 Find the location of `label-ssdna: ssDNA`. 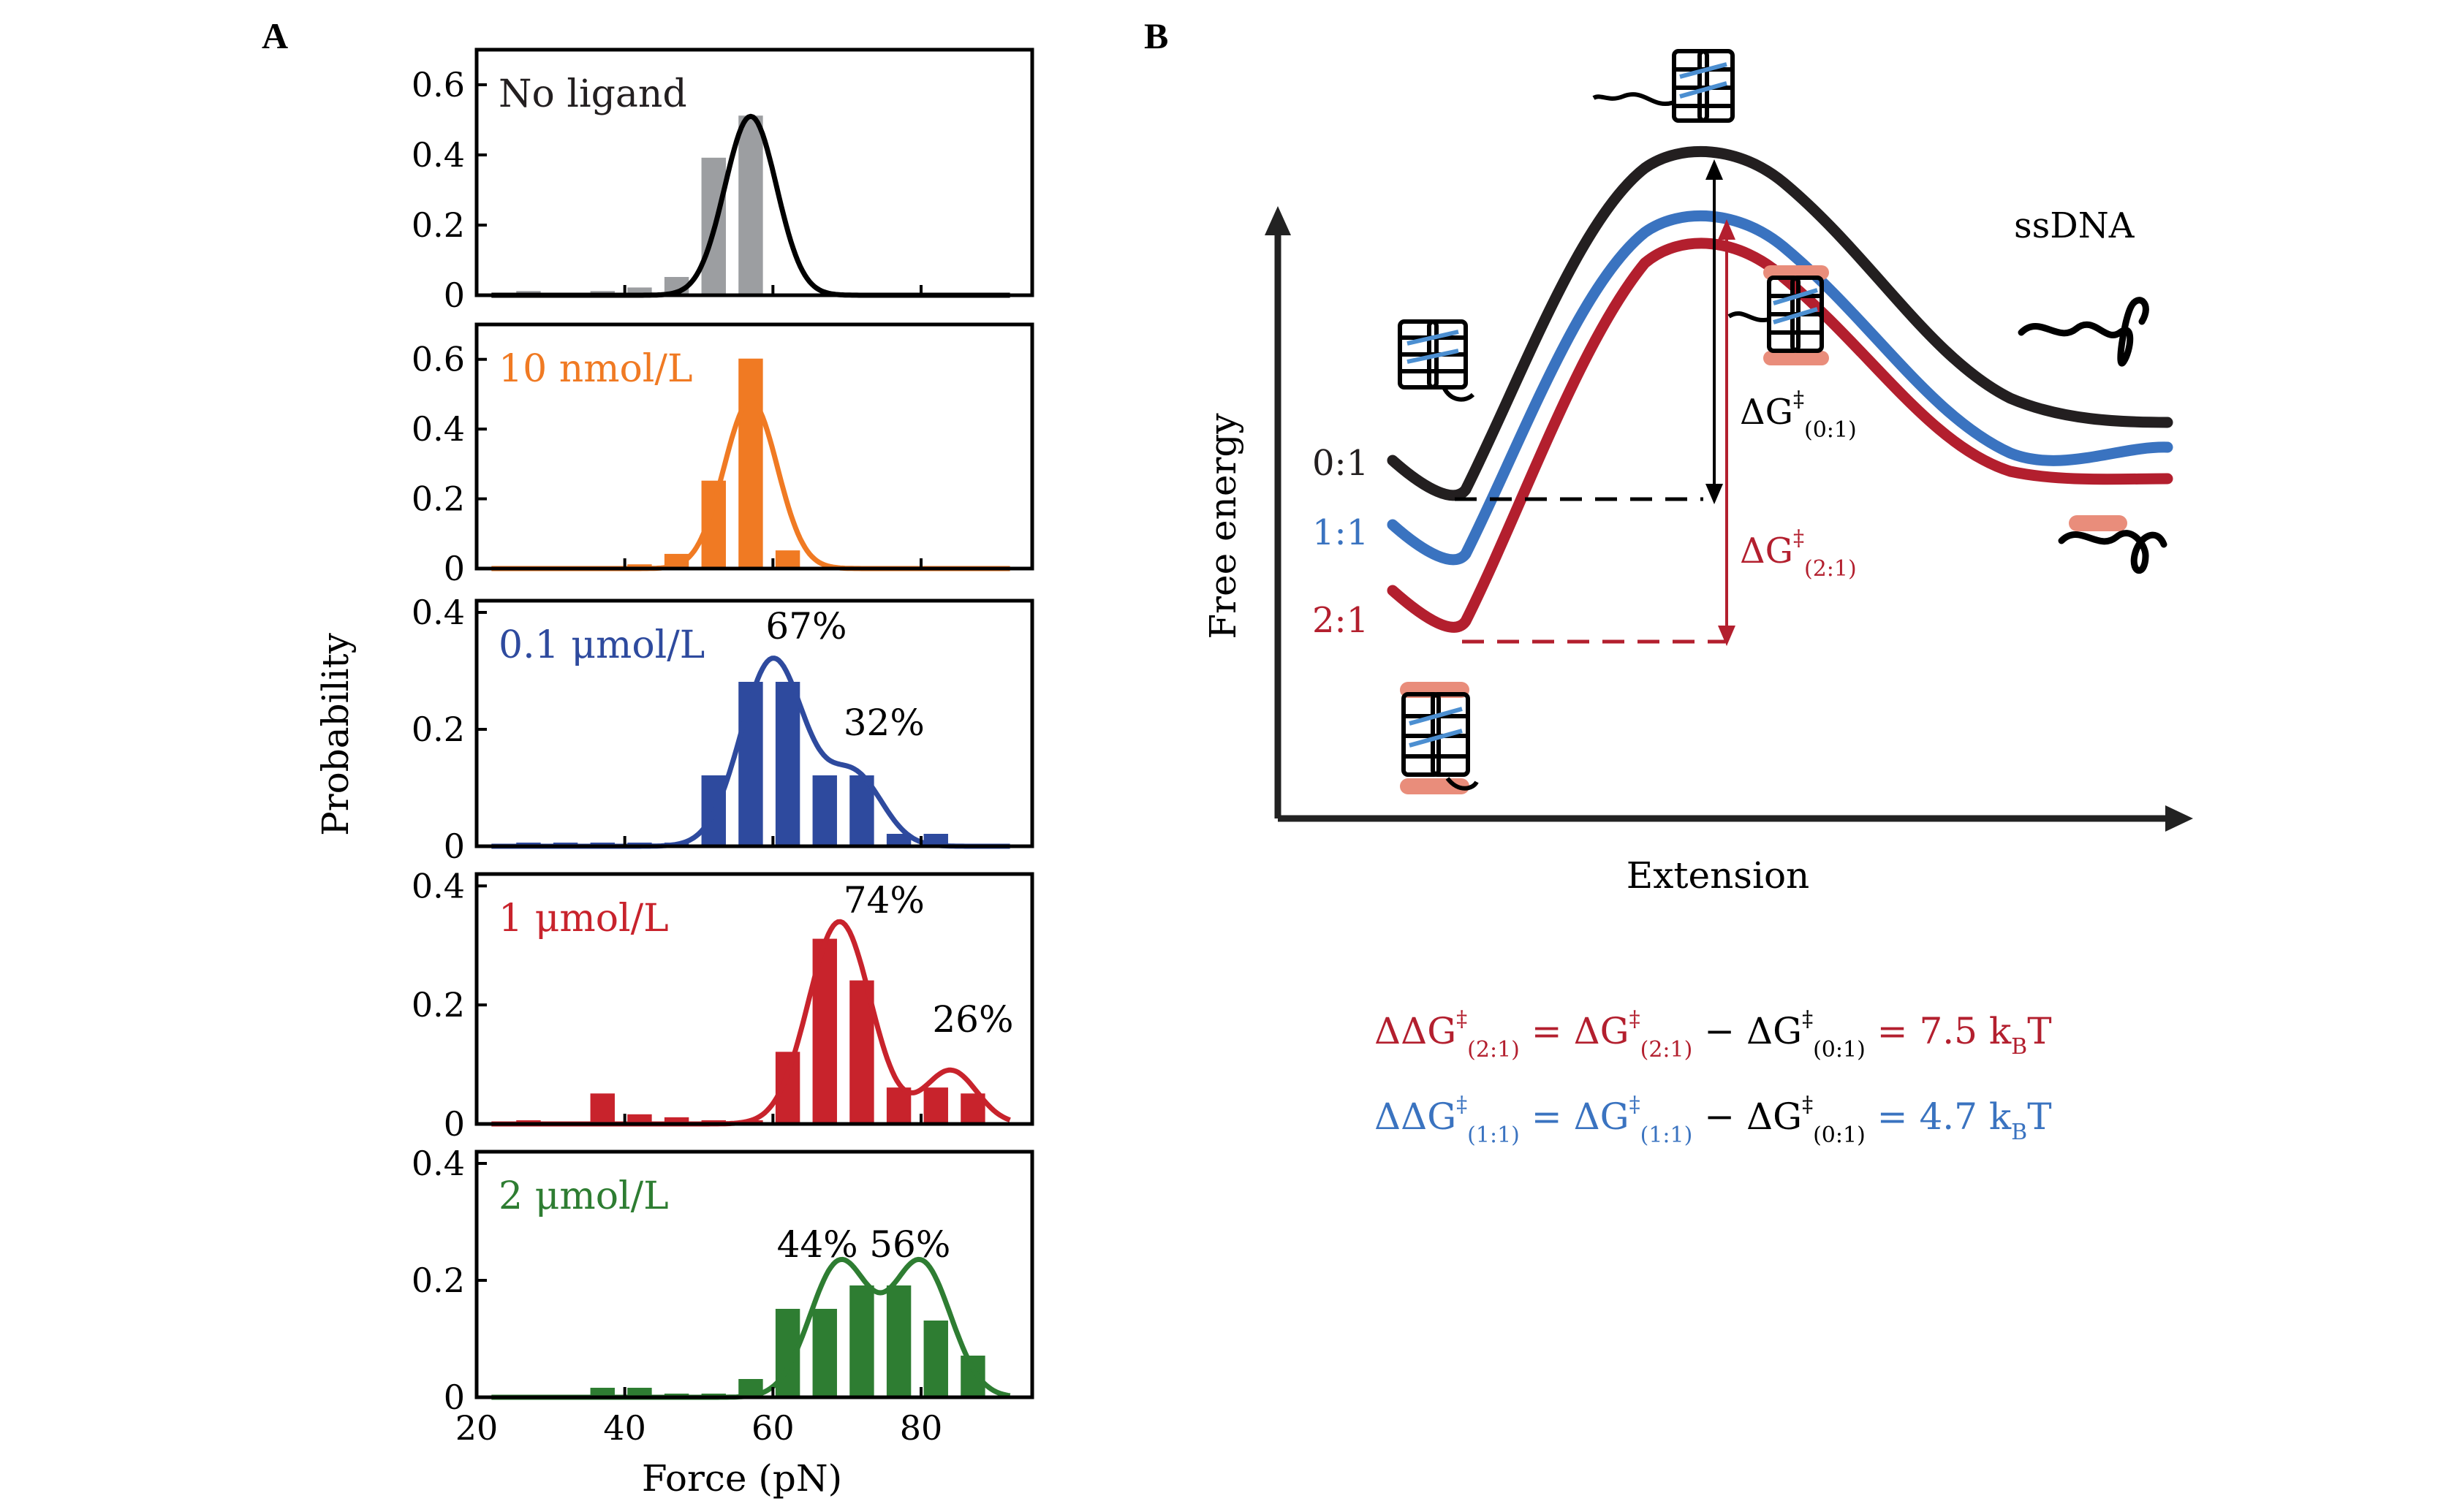

label-ssdna: ssDNA is located at coordinates (2074, 226).